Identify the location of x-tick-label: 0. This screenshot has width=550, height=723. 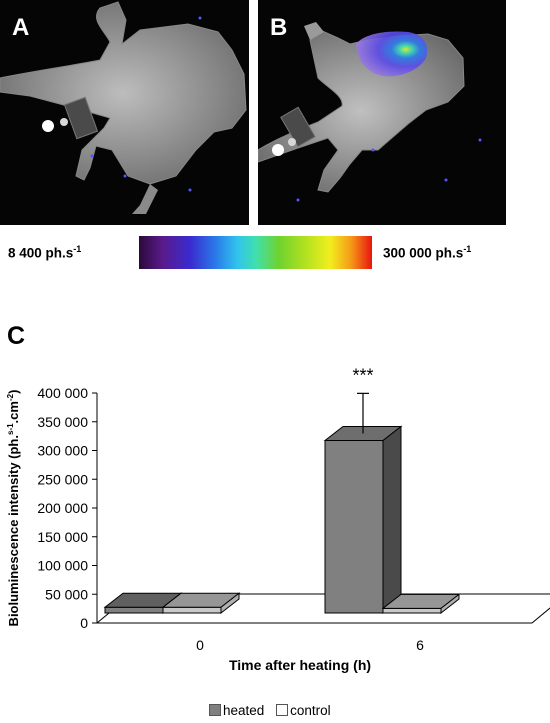
(200, 645).